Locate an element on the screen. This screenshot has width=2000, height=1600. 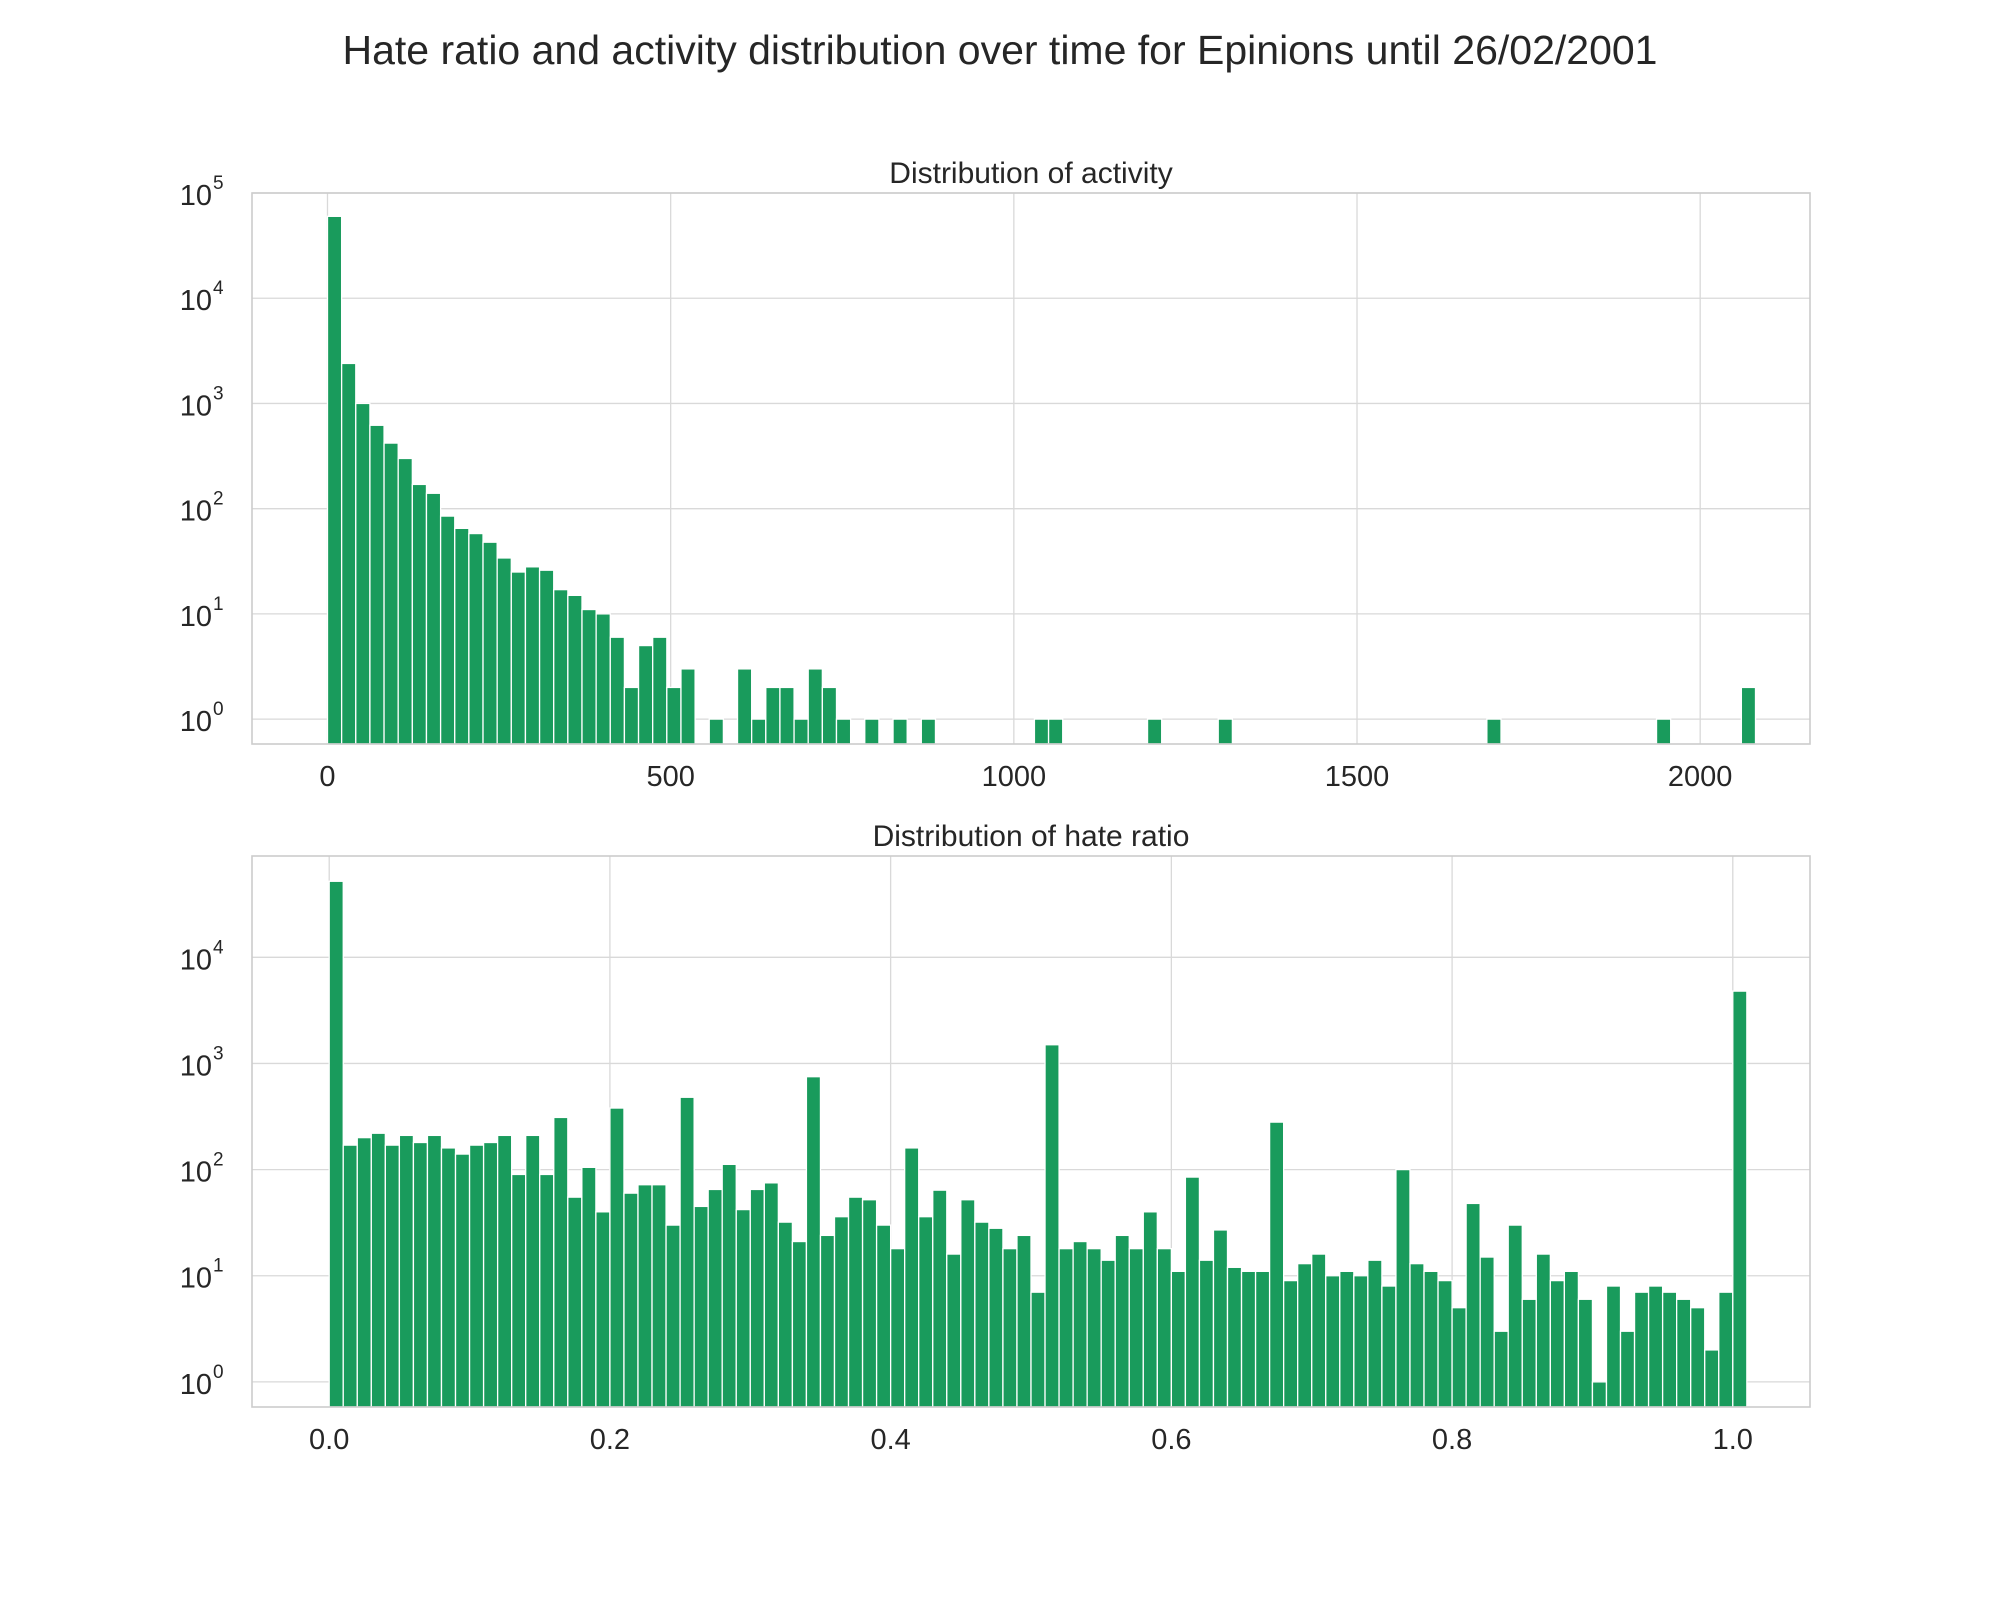
hate-ratio-y-tick-exponent: 3 is located at coordinates (218, 1053).